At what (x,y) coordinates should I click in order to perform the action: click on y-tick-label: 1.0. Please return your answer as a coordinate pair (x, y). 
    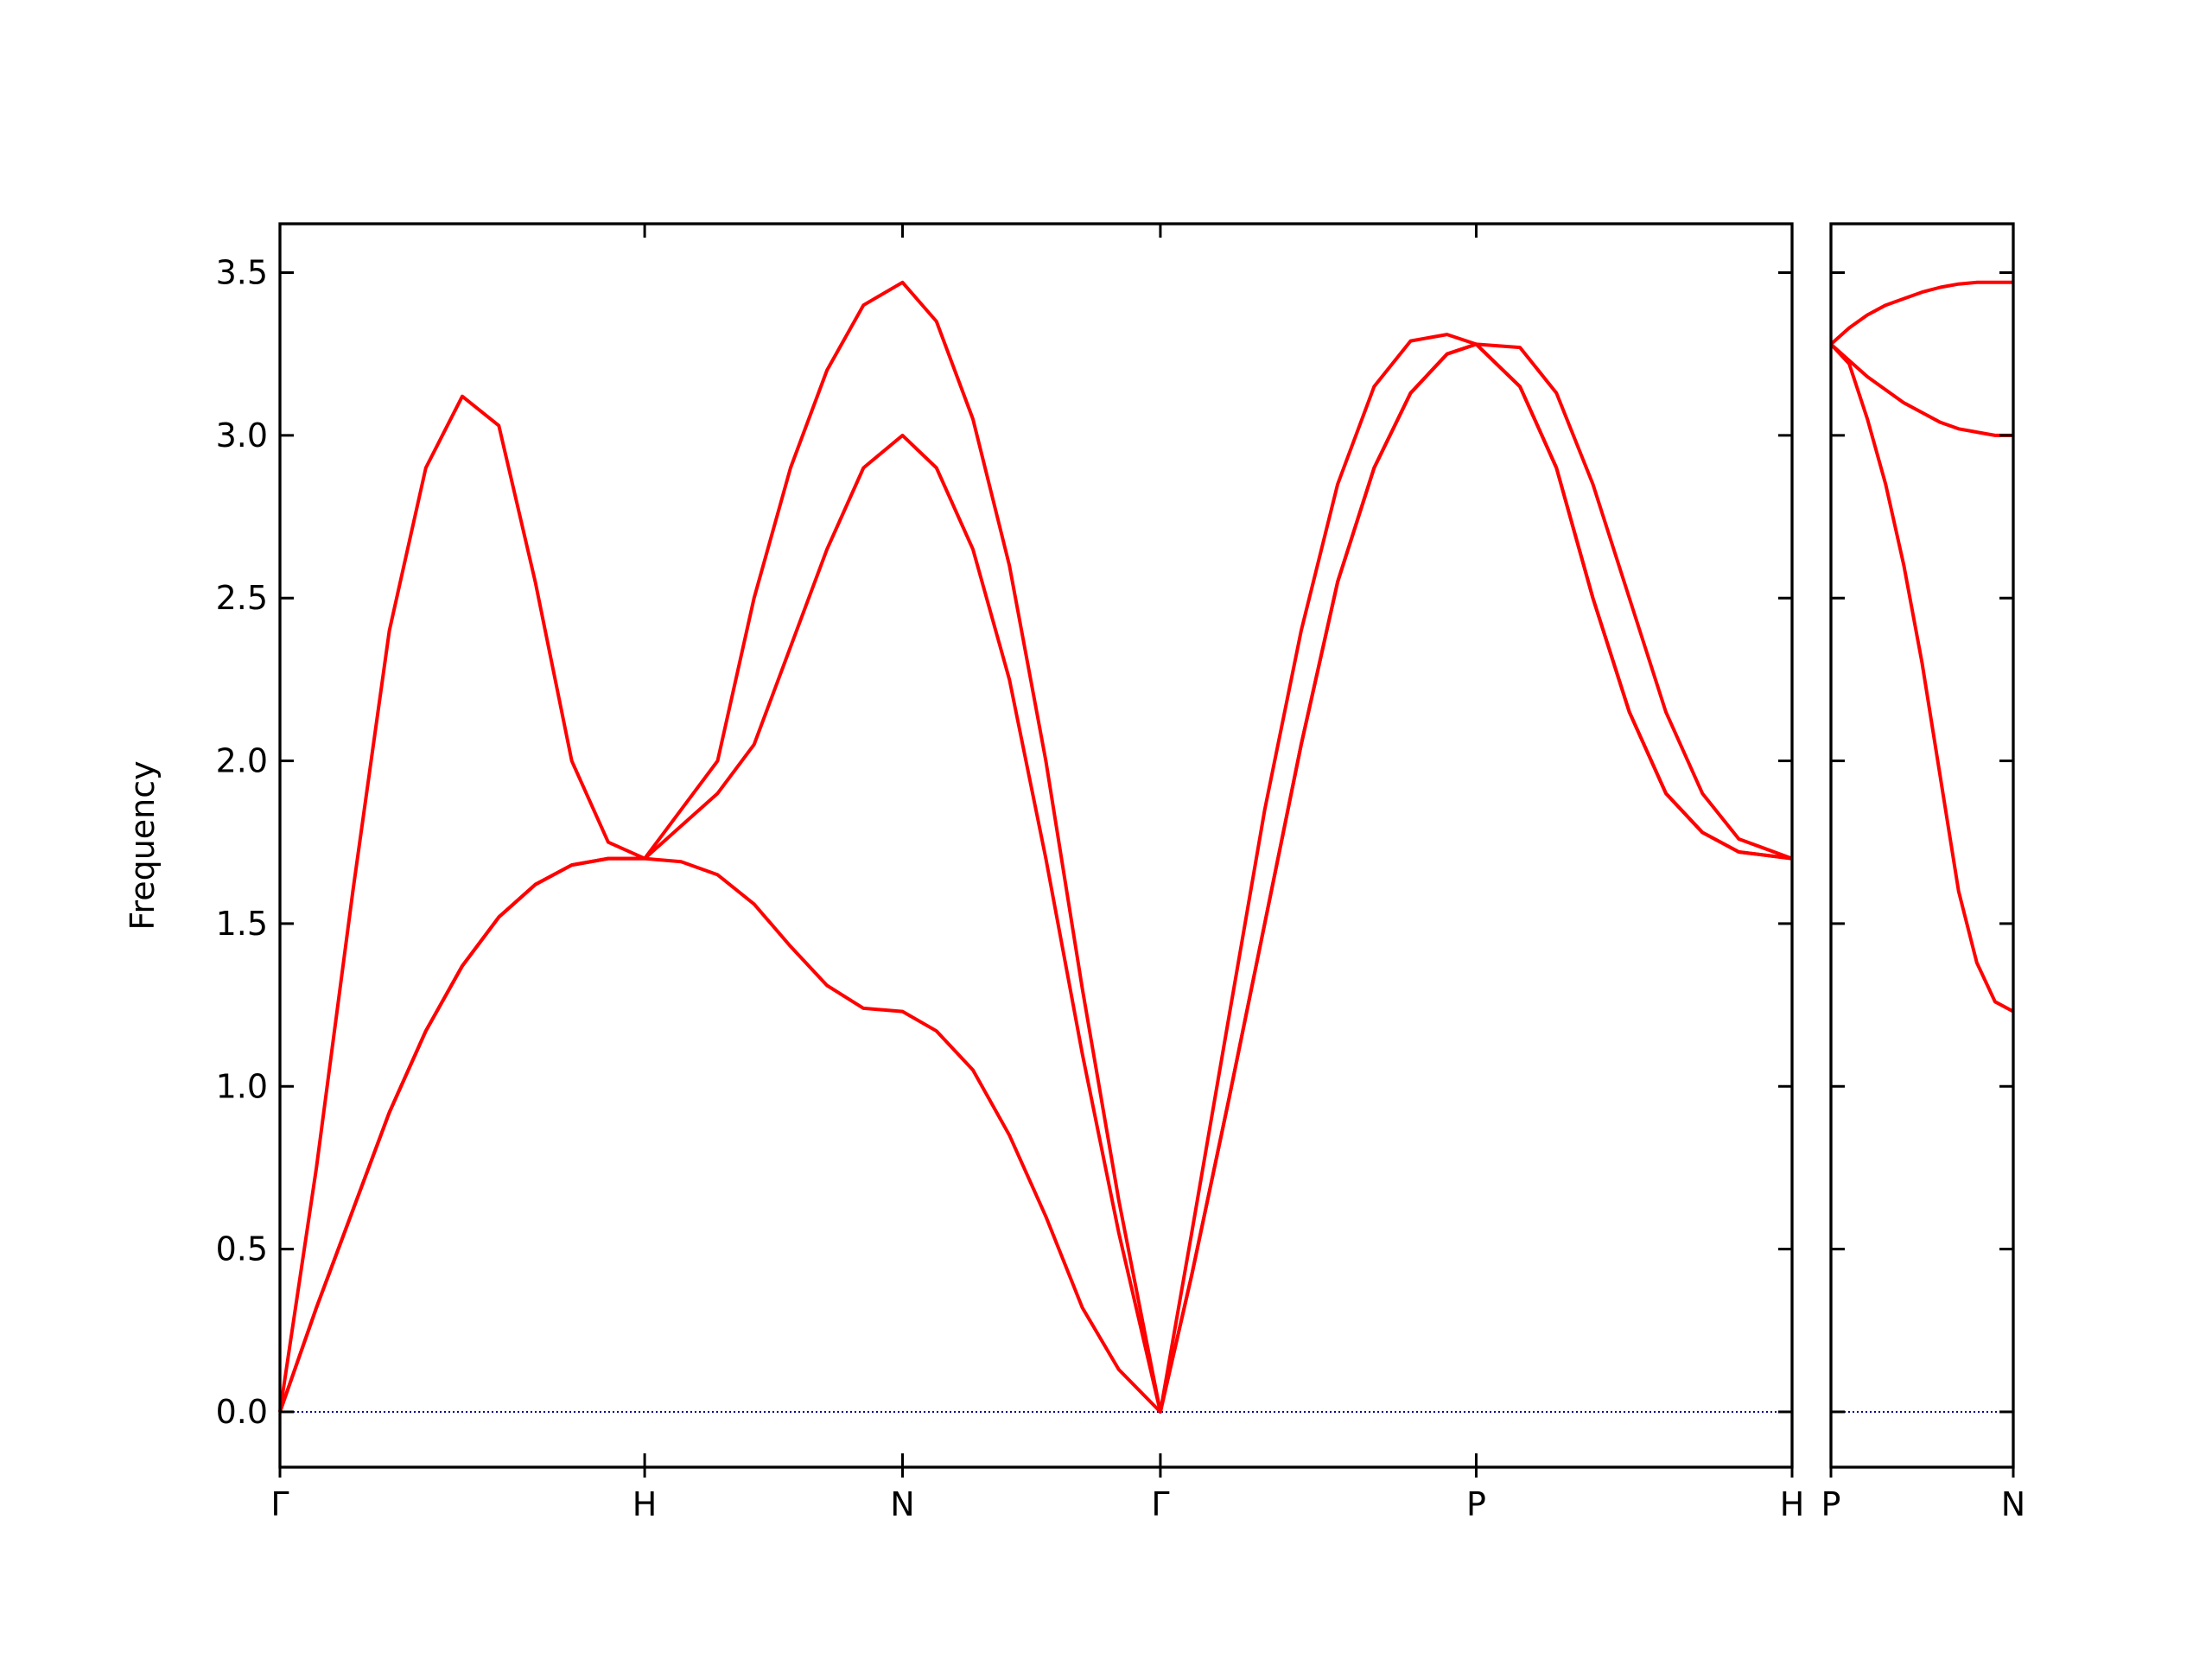
    Looking at the image, I should click on (242, 1086).